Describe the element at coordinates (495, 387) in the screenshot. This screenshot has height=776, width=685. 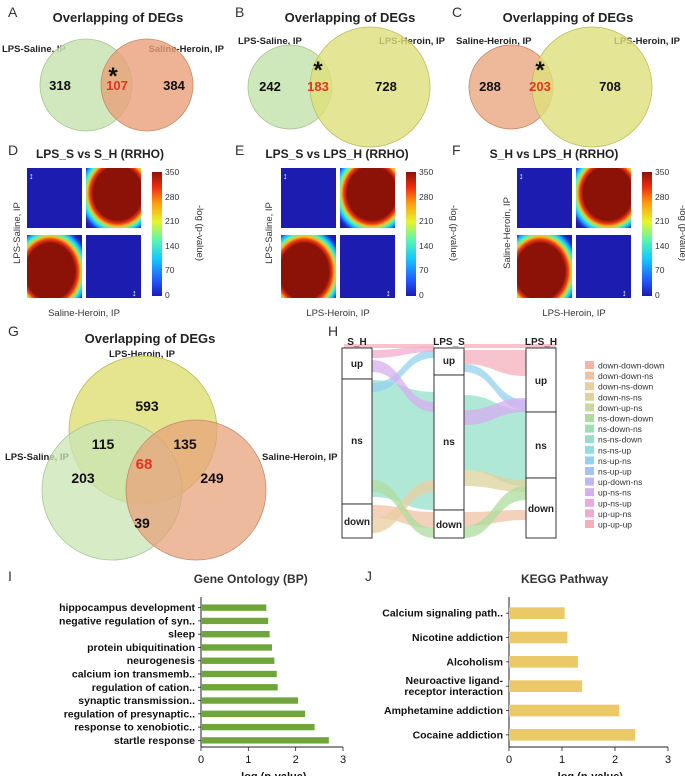
I see `flow-up-ns-right` at that location.